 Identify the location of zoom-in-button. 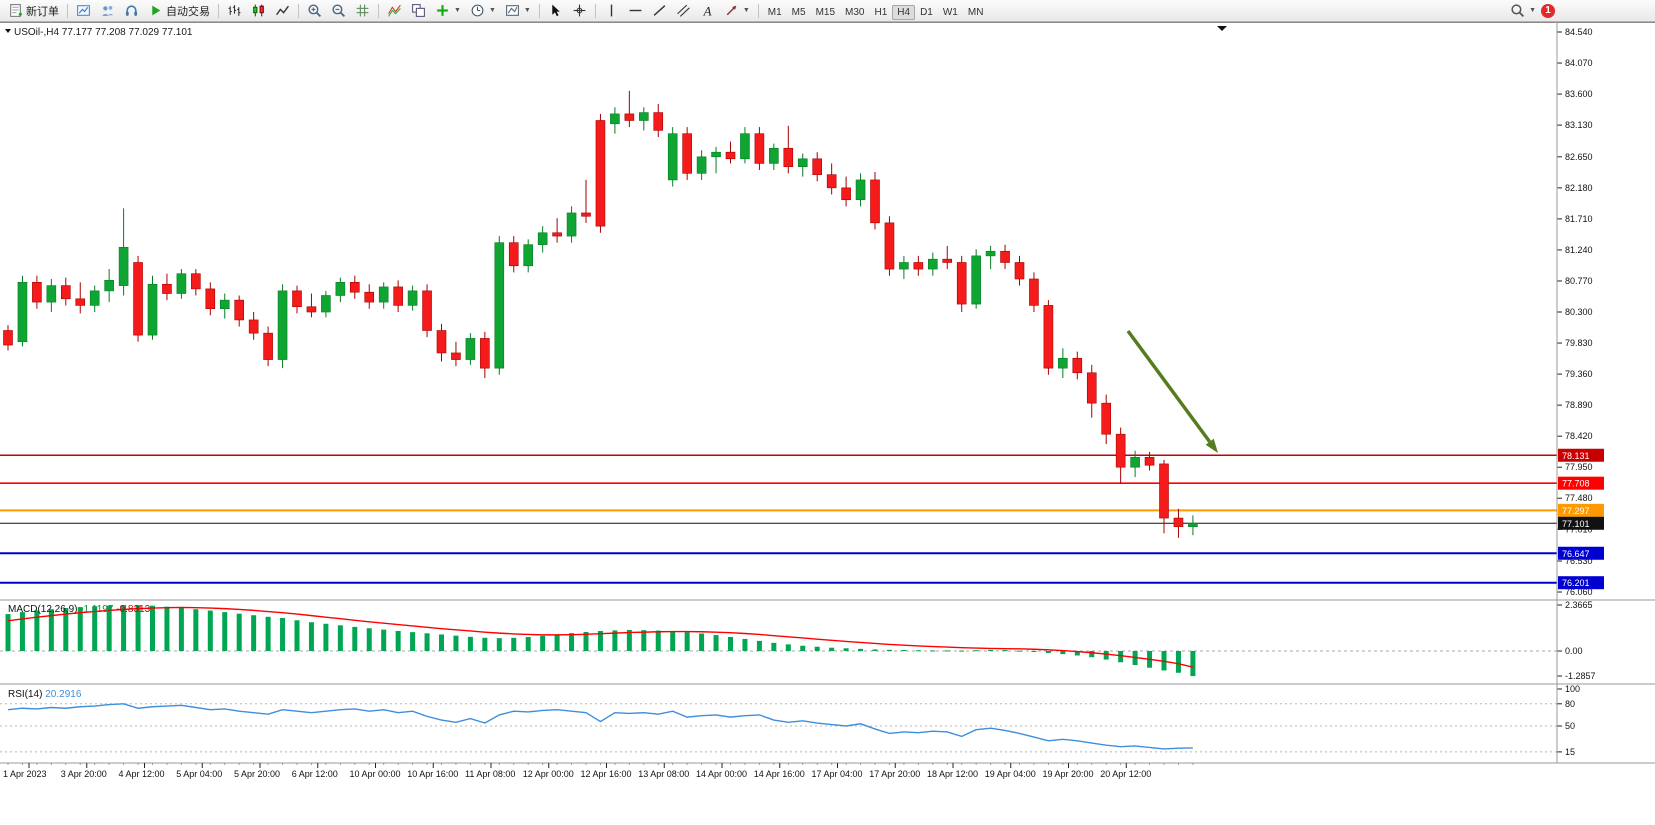
(314, 10).